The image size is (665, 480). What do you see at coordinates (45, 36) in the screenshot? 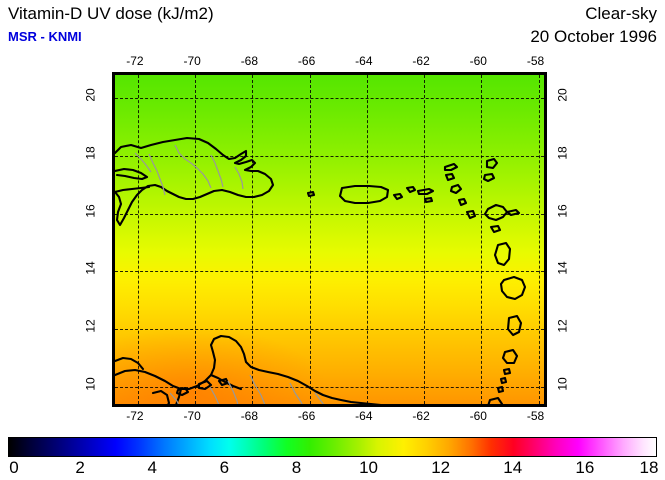
I see `source-label: MSR - KNMI` at bounding box center [45, 36].